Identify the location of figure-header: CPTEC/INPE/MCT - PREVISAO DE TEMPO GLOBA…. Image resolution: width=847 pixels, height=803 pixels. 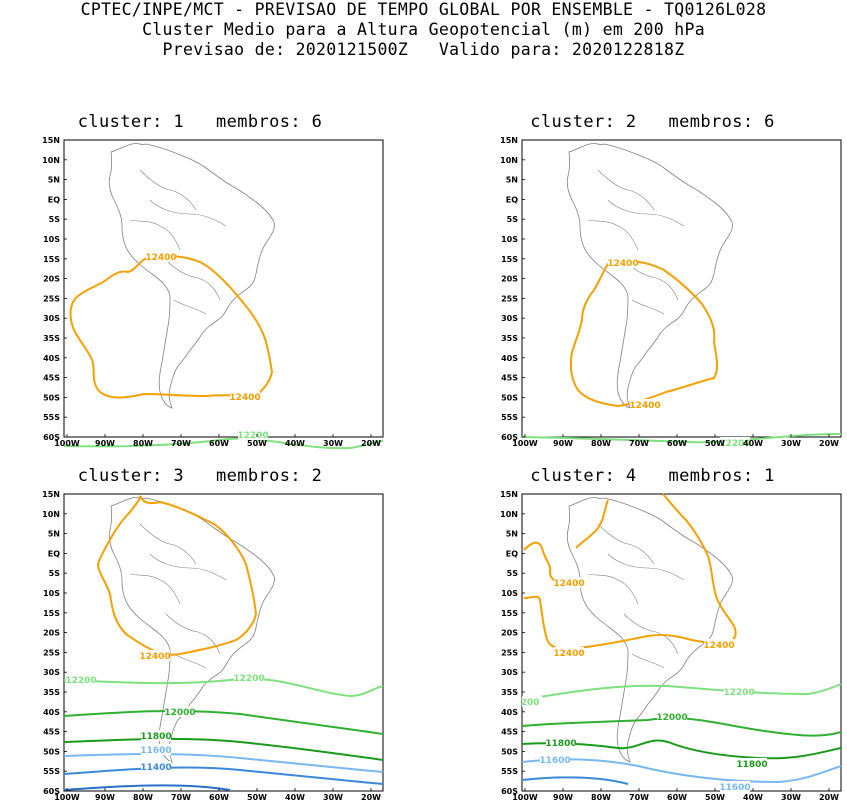
(423, 30).